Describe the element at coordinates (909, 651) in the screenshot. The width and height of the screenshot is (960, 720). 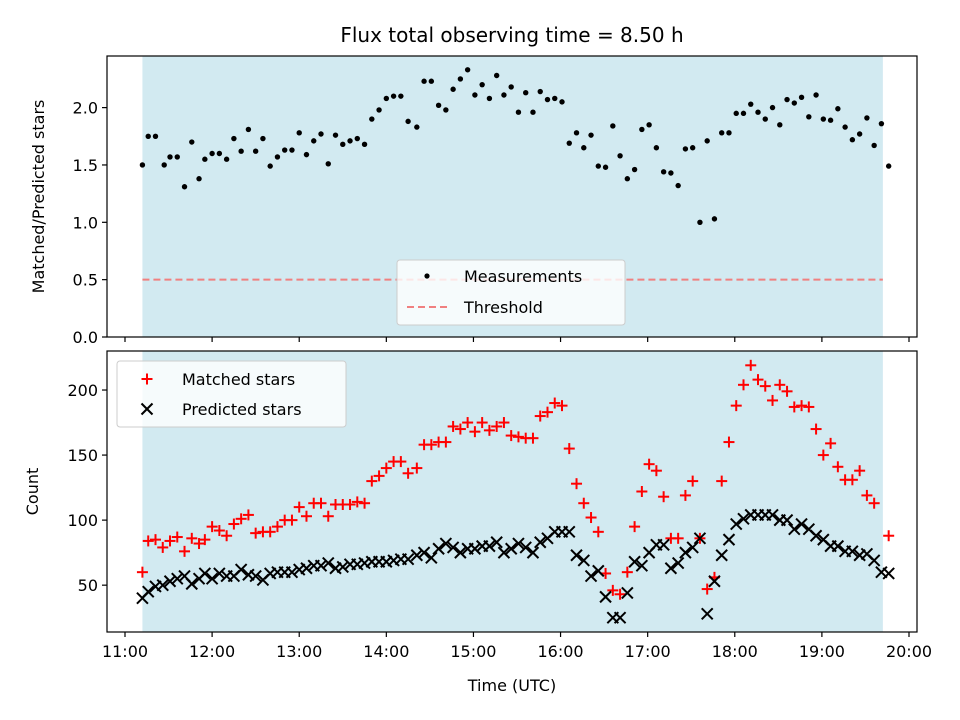
I see `x-tick-label: 20:00` at that location.